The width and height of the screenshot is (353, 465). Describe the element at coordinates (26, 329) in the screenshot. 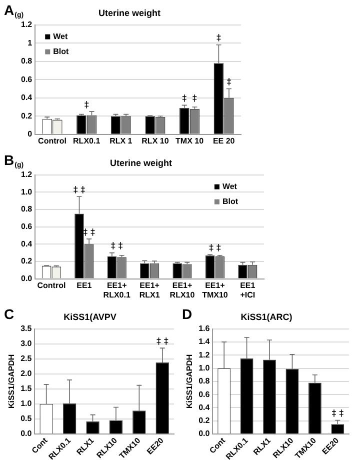

I see `y-tick-label: 3.5` at that location.